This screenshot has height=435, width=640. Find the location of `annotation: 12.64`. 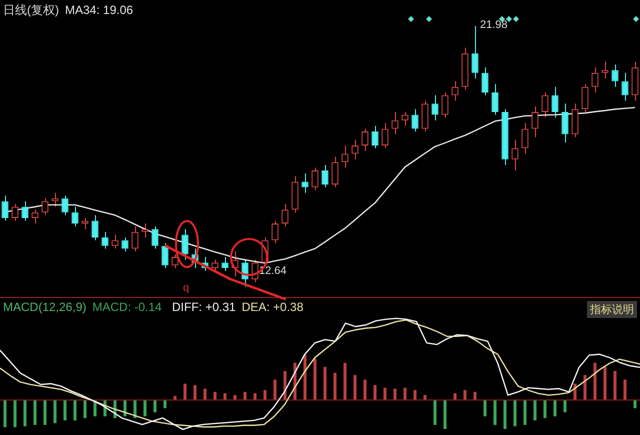

annotation: 12.64 is located at coordinates (273, 270).